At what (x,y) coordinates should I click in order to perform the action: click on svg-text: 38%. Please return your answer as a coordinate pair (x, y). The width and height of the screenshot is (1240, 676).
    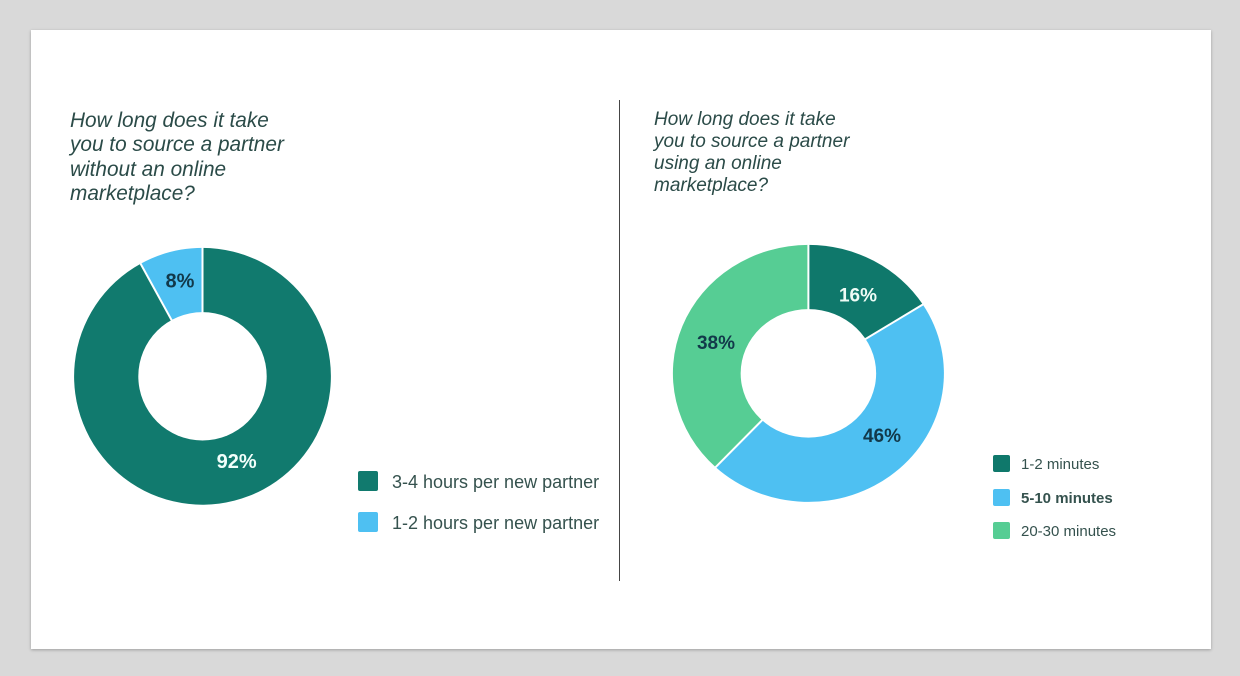
    Looking at the image, I should click on (716, 343).